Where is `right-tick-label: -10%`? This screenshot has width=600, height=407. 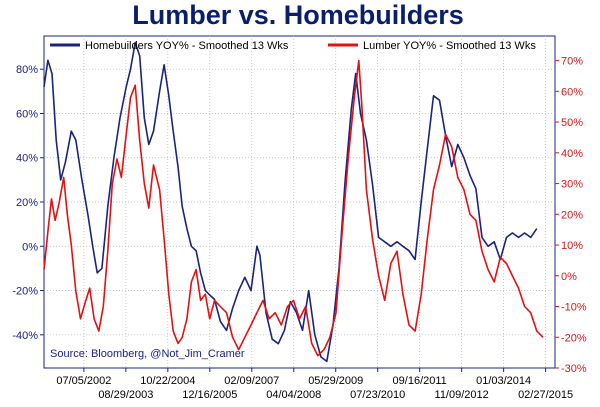 right-tick-label: -10% is located at coordinates (574, 308).